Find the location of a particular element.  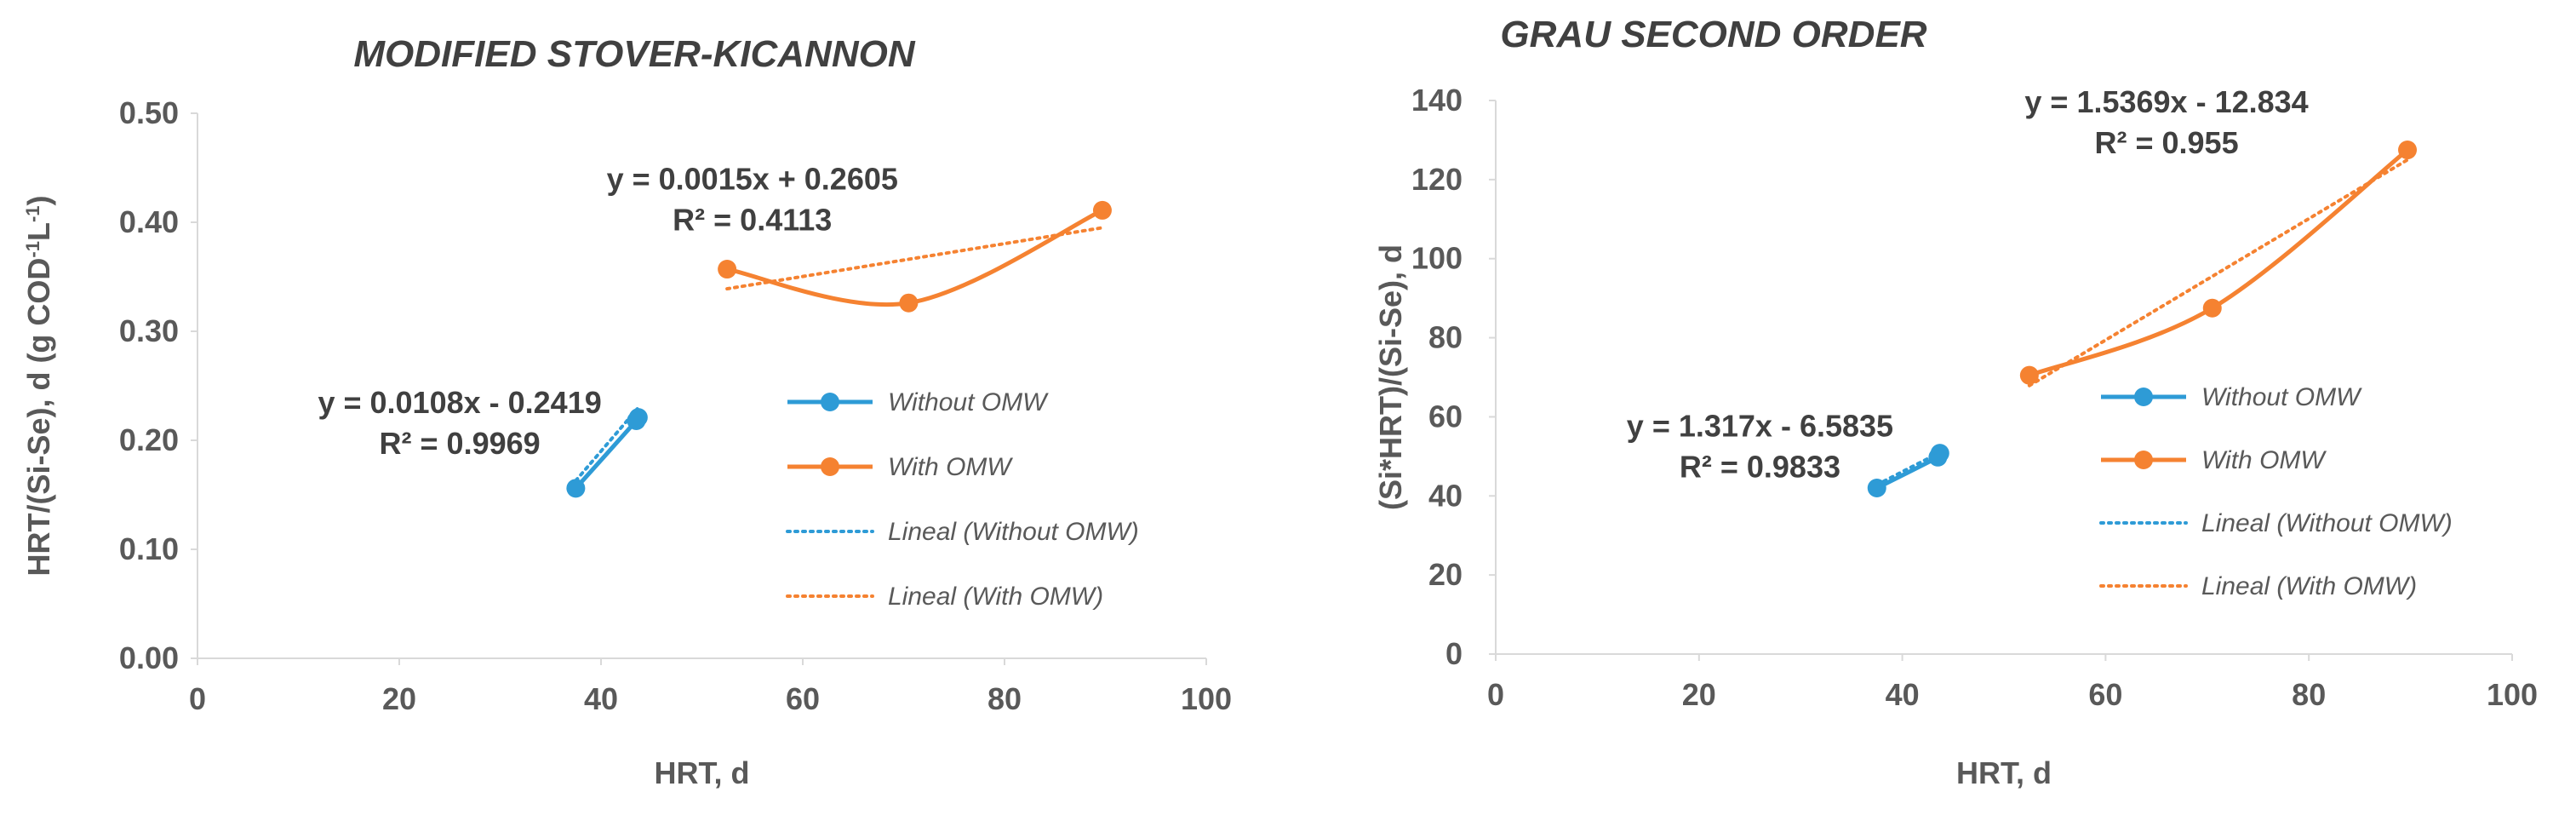

y-tick-label: 0.20 is located at coordinates (149, 439).